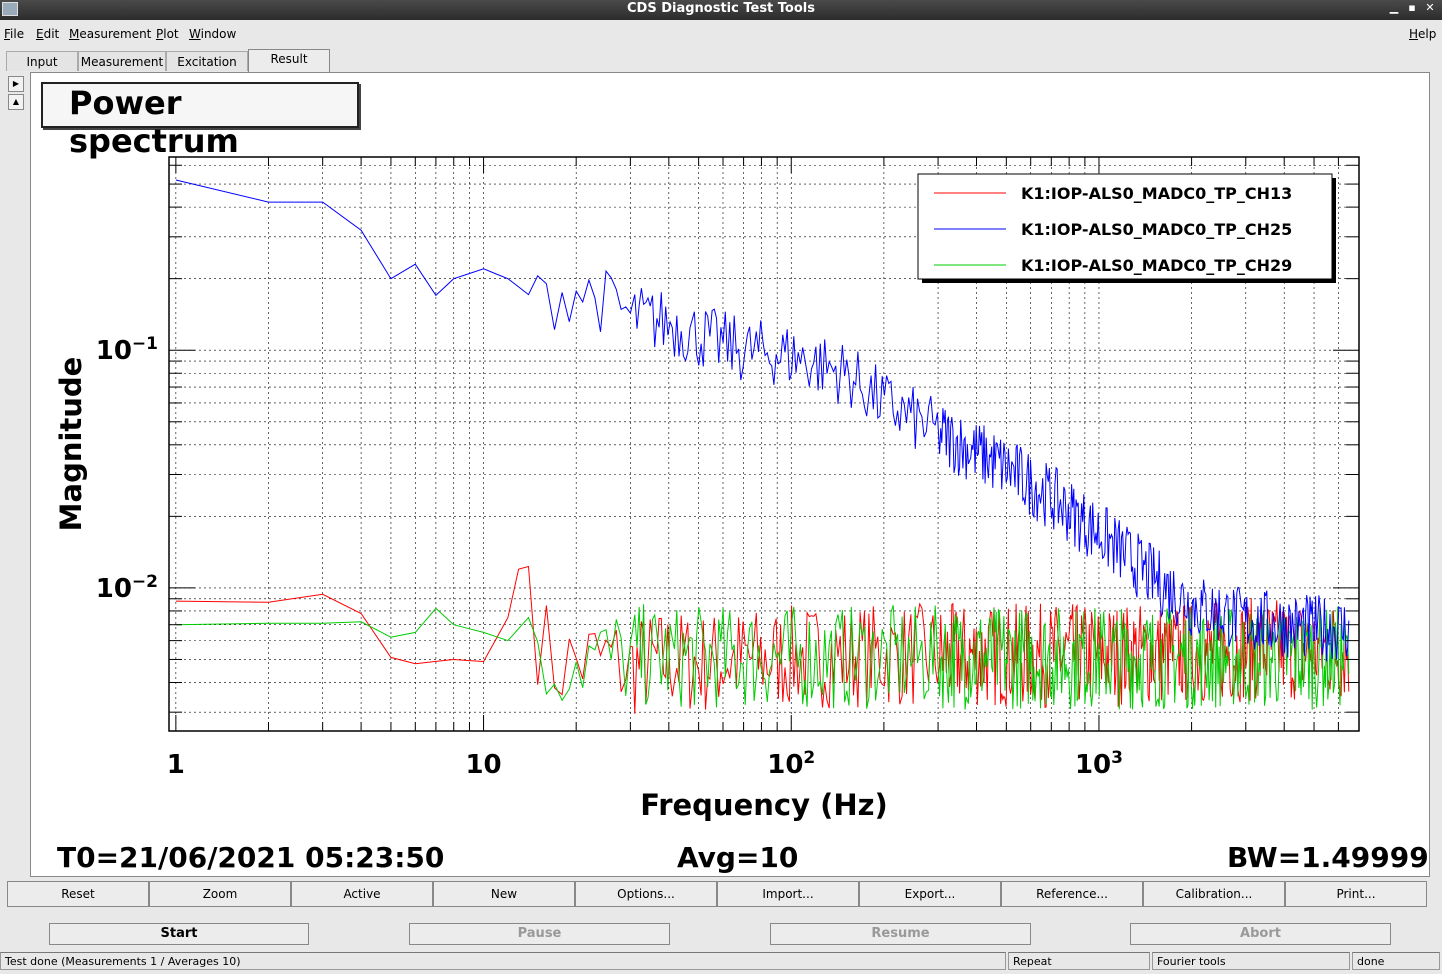  I want to click on avg-readout: Avg=10, so click(738, 857).